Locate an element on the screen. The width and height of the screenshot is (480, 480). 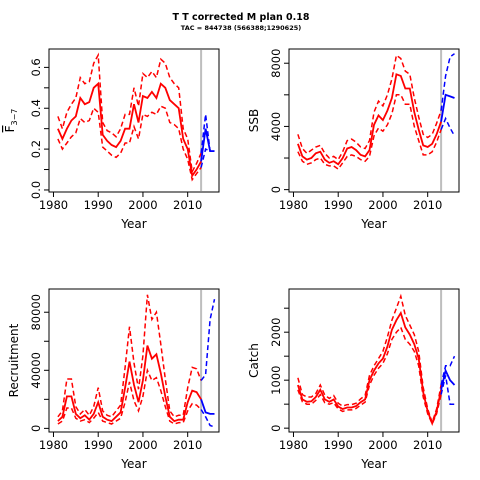
y-axis-title-base: F is located at coordinates (10, 128).